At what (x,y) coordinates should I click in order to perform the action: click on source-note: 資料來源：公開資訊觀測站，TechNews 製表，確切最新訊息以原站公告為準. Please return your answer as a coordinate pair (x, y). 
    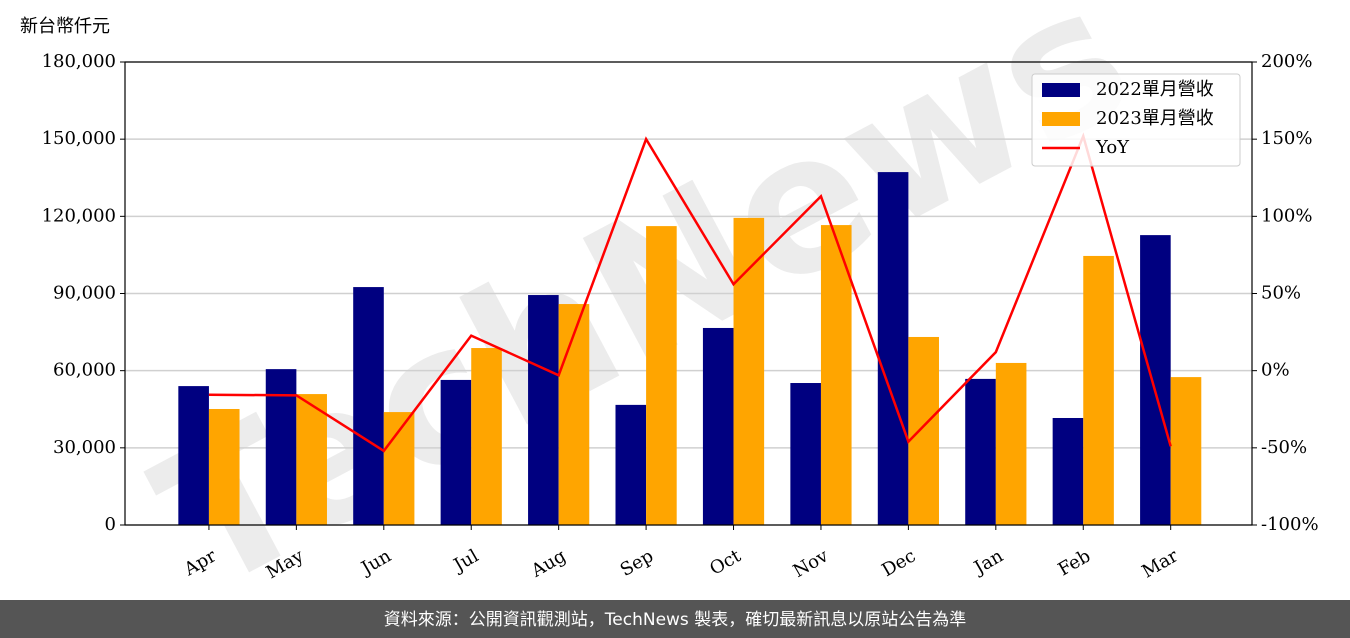
    Looking at the image, I should click on (675, 620).